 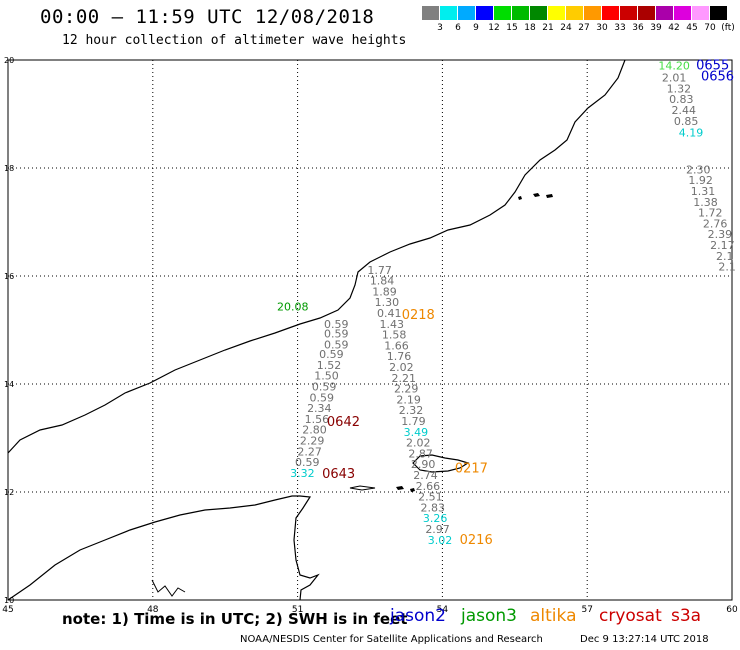 What do you see at coordinates (686, 121) in the screenshot?
I see `wave-height-value: 0.85` at bounding box center [686, 121].